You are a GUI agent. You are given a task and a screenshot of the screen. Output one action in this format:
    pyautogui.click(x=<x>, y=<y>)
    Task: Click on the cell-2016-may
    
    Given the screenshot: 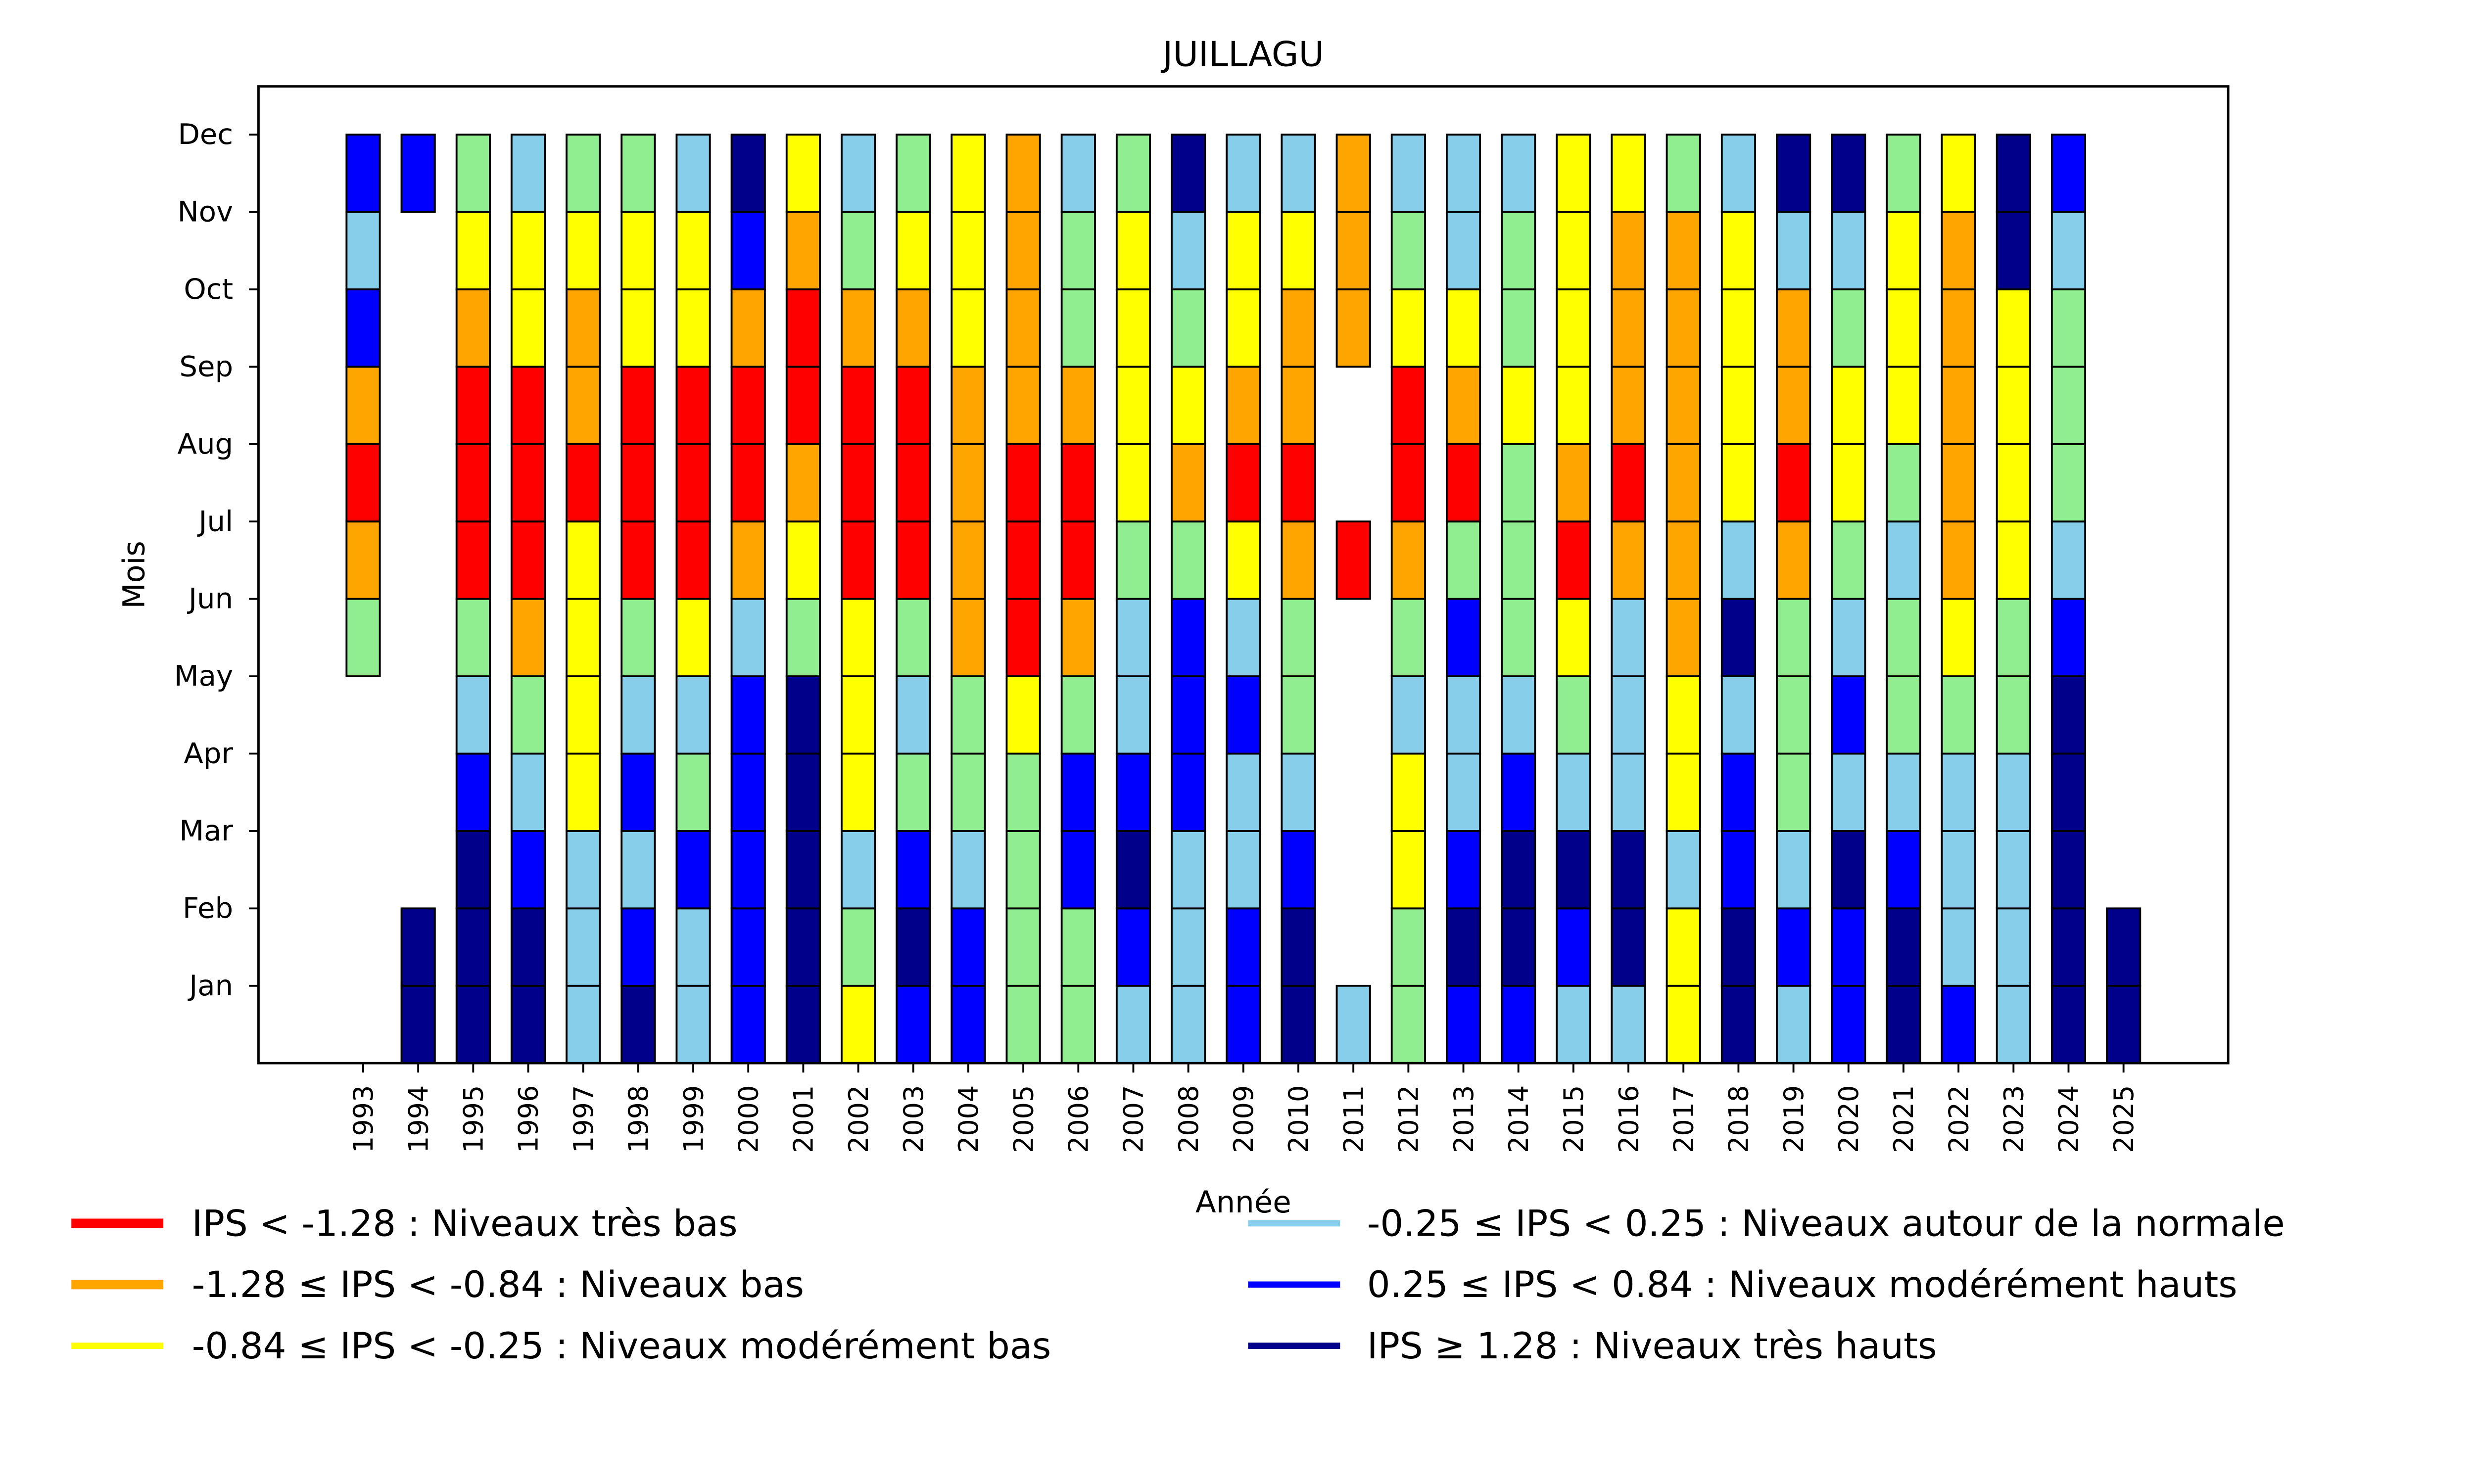 What is the action you would take?
    pyautogui.click(x=1629, y=715)
    